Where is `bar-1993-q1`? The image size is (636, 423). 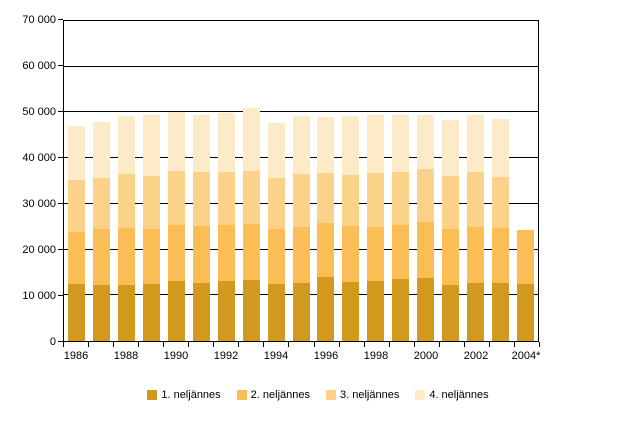
bar-1993-q1 is located at coordinates (251, 310).